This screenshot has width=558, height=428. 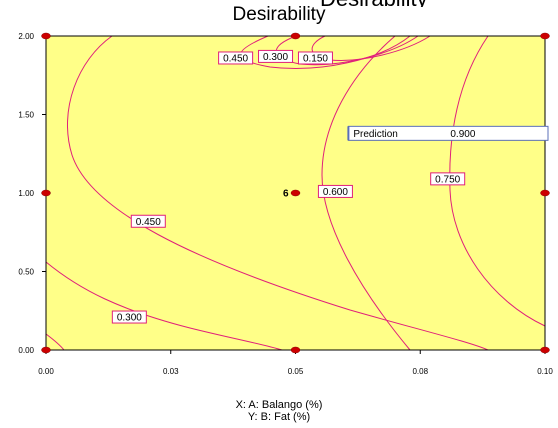 What do you see at coordinates (371, 48) in the screenshot?
I see `contour-line-top-inner` at bounding box center [371, 48].